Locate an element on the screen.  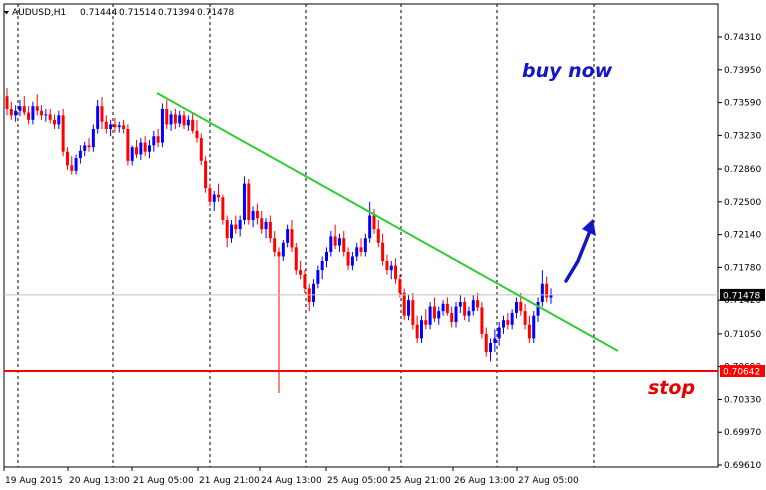
x-tick-label: 24 Aug 13:00 is located at coordinates (291, 481).